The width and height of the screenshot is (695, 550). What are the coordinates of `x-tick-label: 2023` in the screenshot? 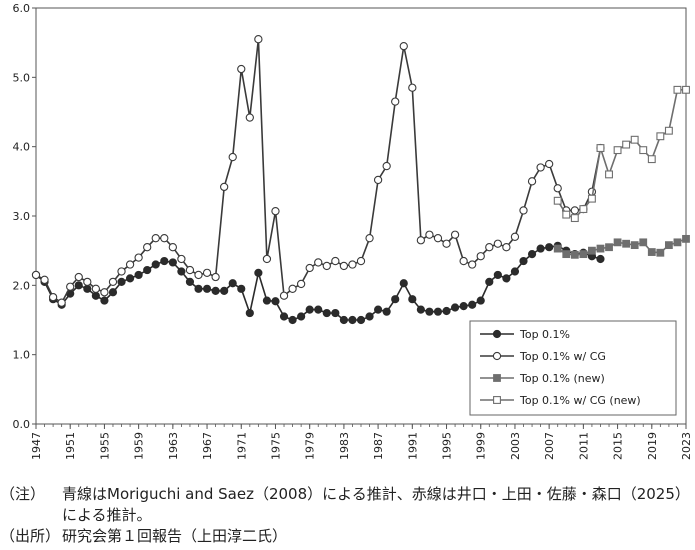 It's located at (686, 446).